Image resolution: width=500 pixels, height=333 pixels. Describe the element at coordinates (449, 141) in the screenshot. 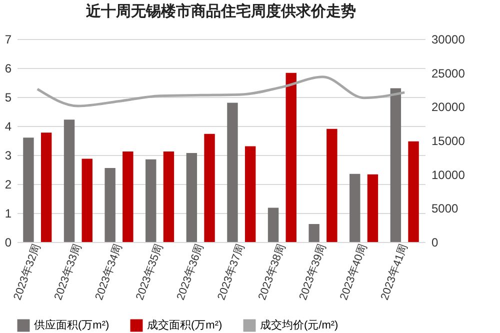

I see `y2-tick-label: 15000` at that location.